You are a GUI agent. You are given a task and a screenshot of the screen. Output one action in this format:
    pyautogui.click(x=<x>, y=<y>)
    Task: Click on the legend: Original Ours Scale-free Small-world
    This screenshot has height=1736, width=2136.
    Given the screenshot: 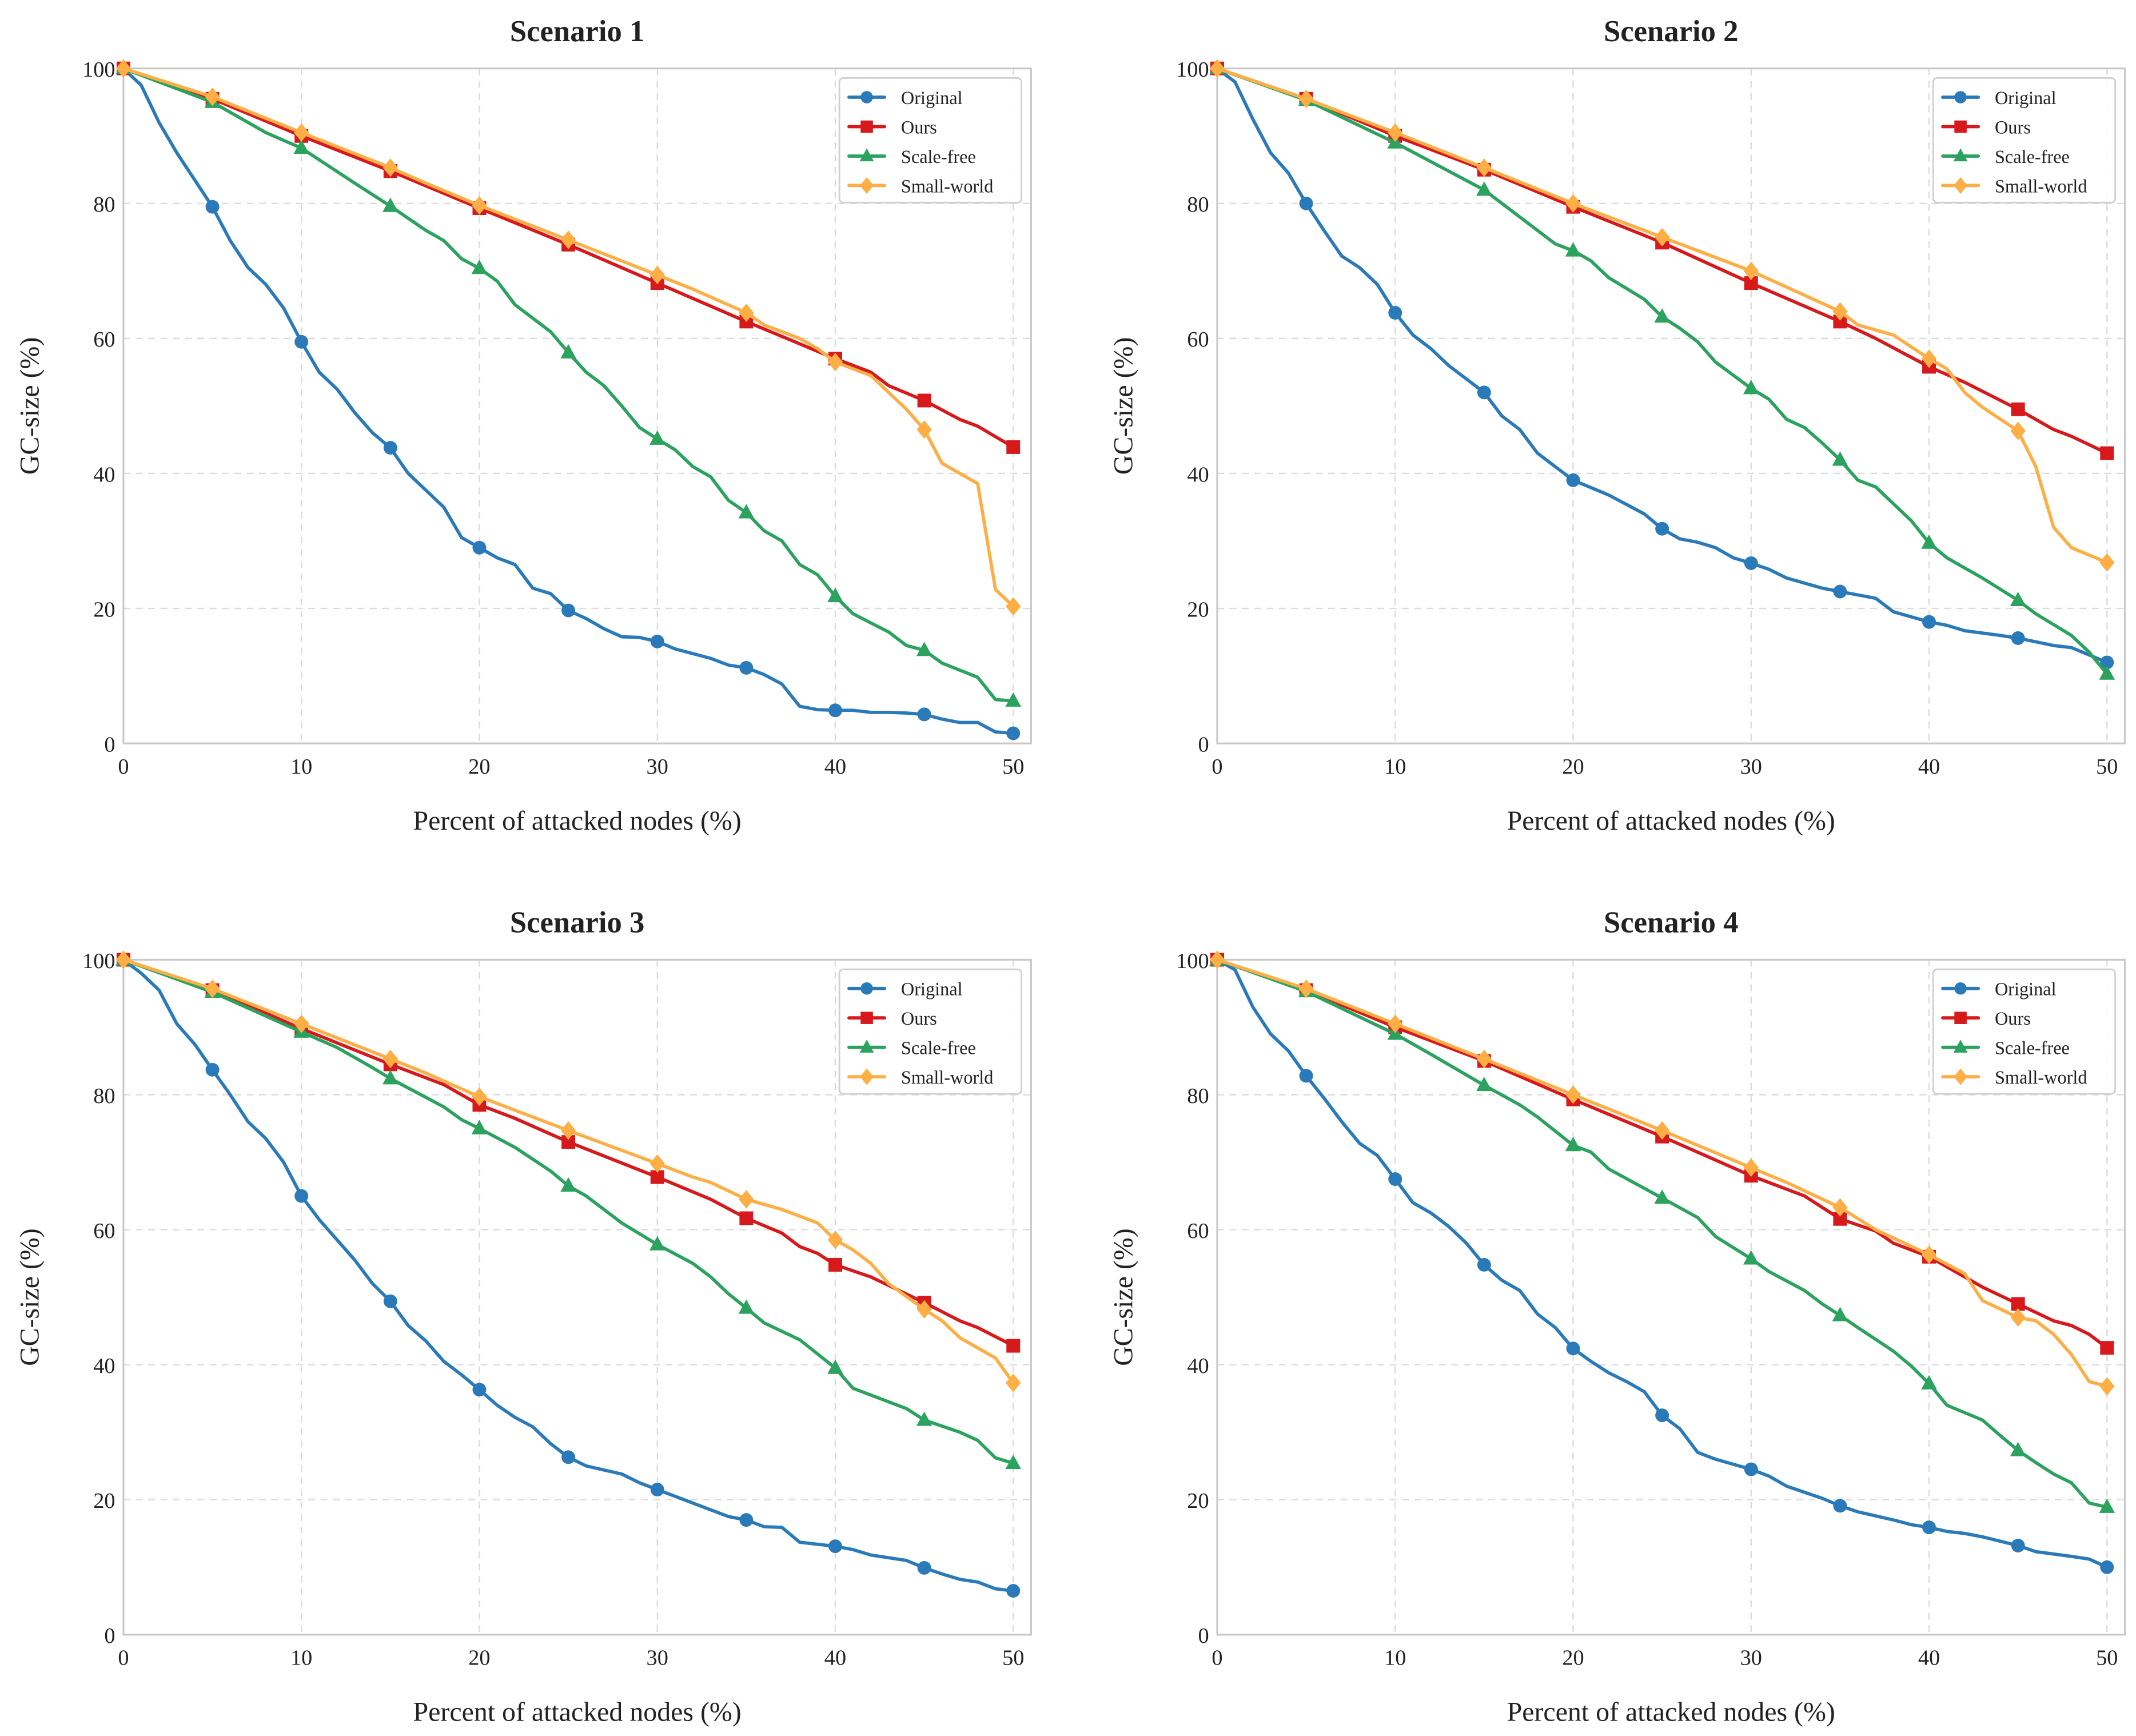 What is the action you would take?
    pyautogui.click(x=930, y=140)
    